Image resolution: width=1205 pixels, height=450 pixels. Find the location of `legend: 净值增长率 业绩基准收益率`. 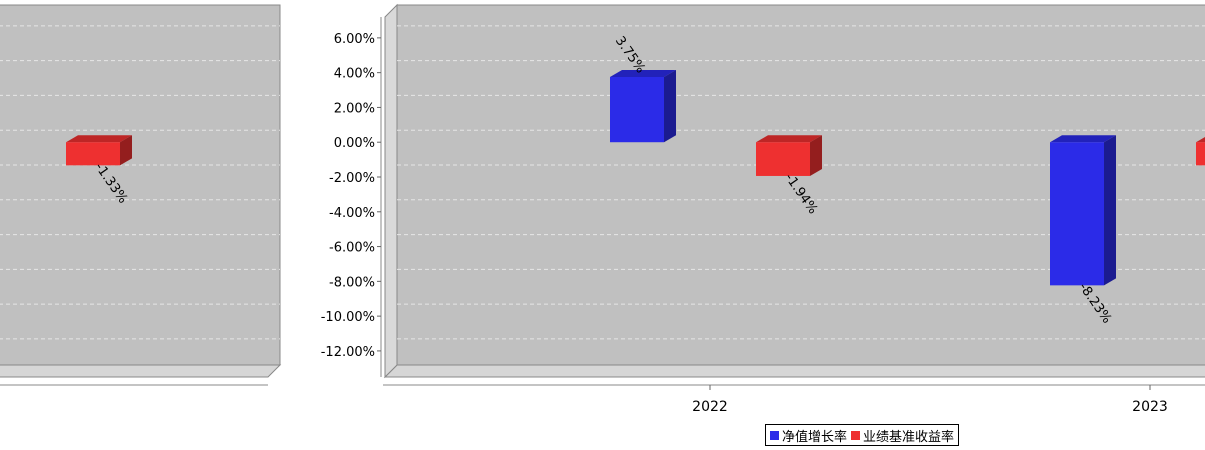

legend: 净值增长率 业绩基准收益率 is located at coordinates (862, 435).